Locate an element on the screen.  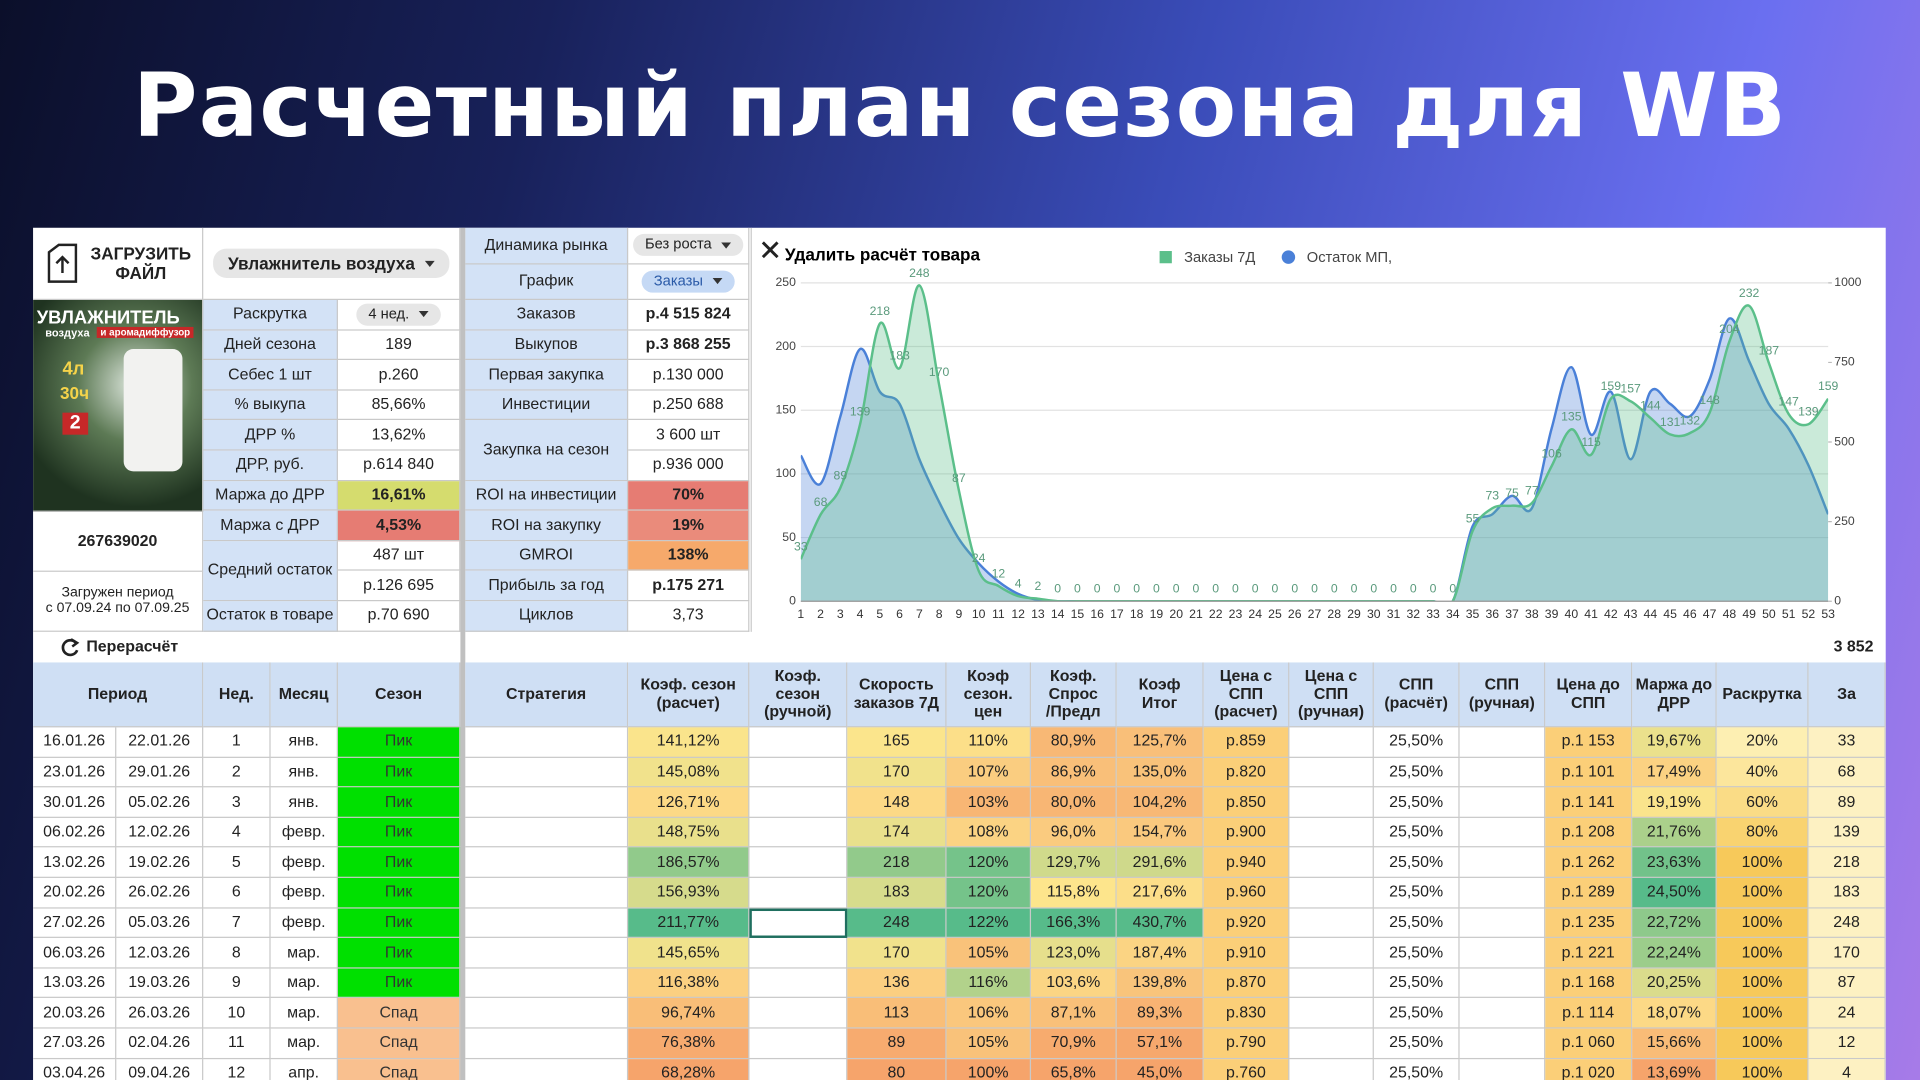
table-cell: 68 is located at coordinates (1847, 772).